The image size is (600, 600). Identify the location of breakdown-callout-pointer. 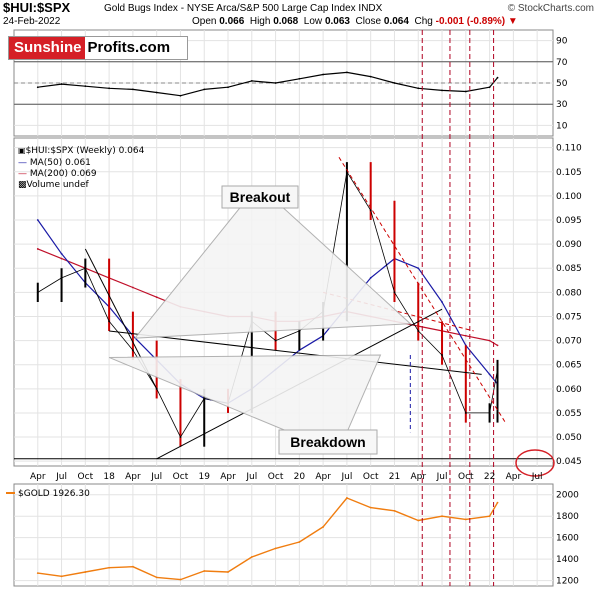
(245, 398).